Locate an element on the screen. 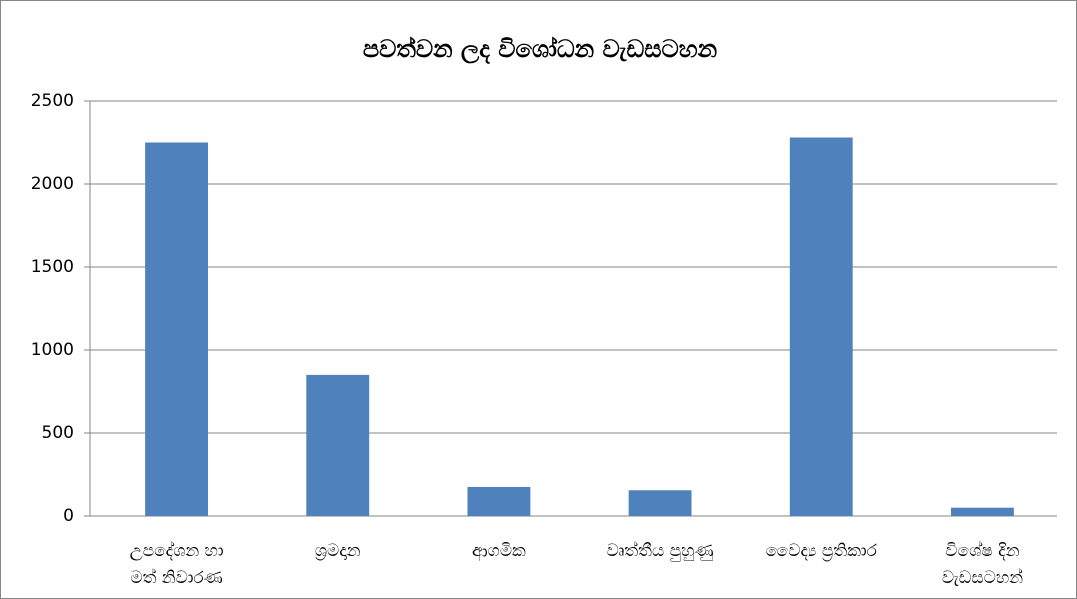  x-tick-label: වෛද්‍ය ප්‍රතිකාර is located at coordinates (822, 551).